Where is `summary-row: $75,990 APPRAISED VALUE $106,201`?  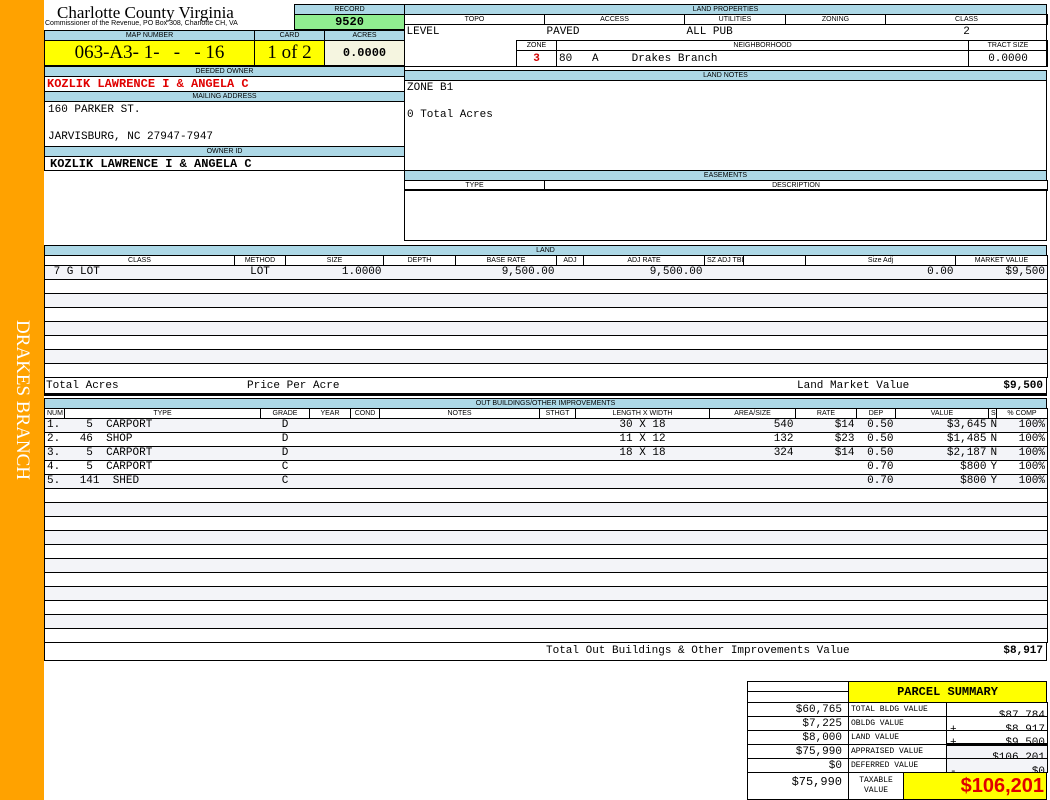
summary-row: $75,990 APPRAISED VALUE $106,201 is located at coordinates (897, 751).